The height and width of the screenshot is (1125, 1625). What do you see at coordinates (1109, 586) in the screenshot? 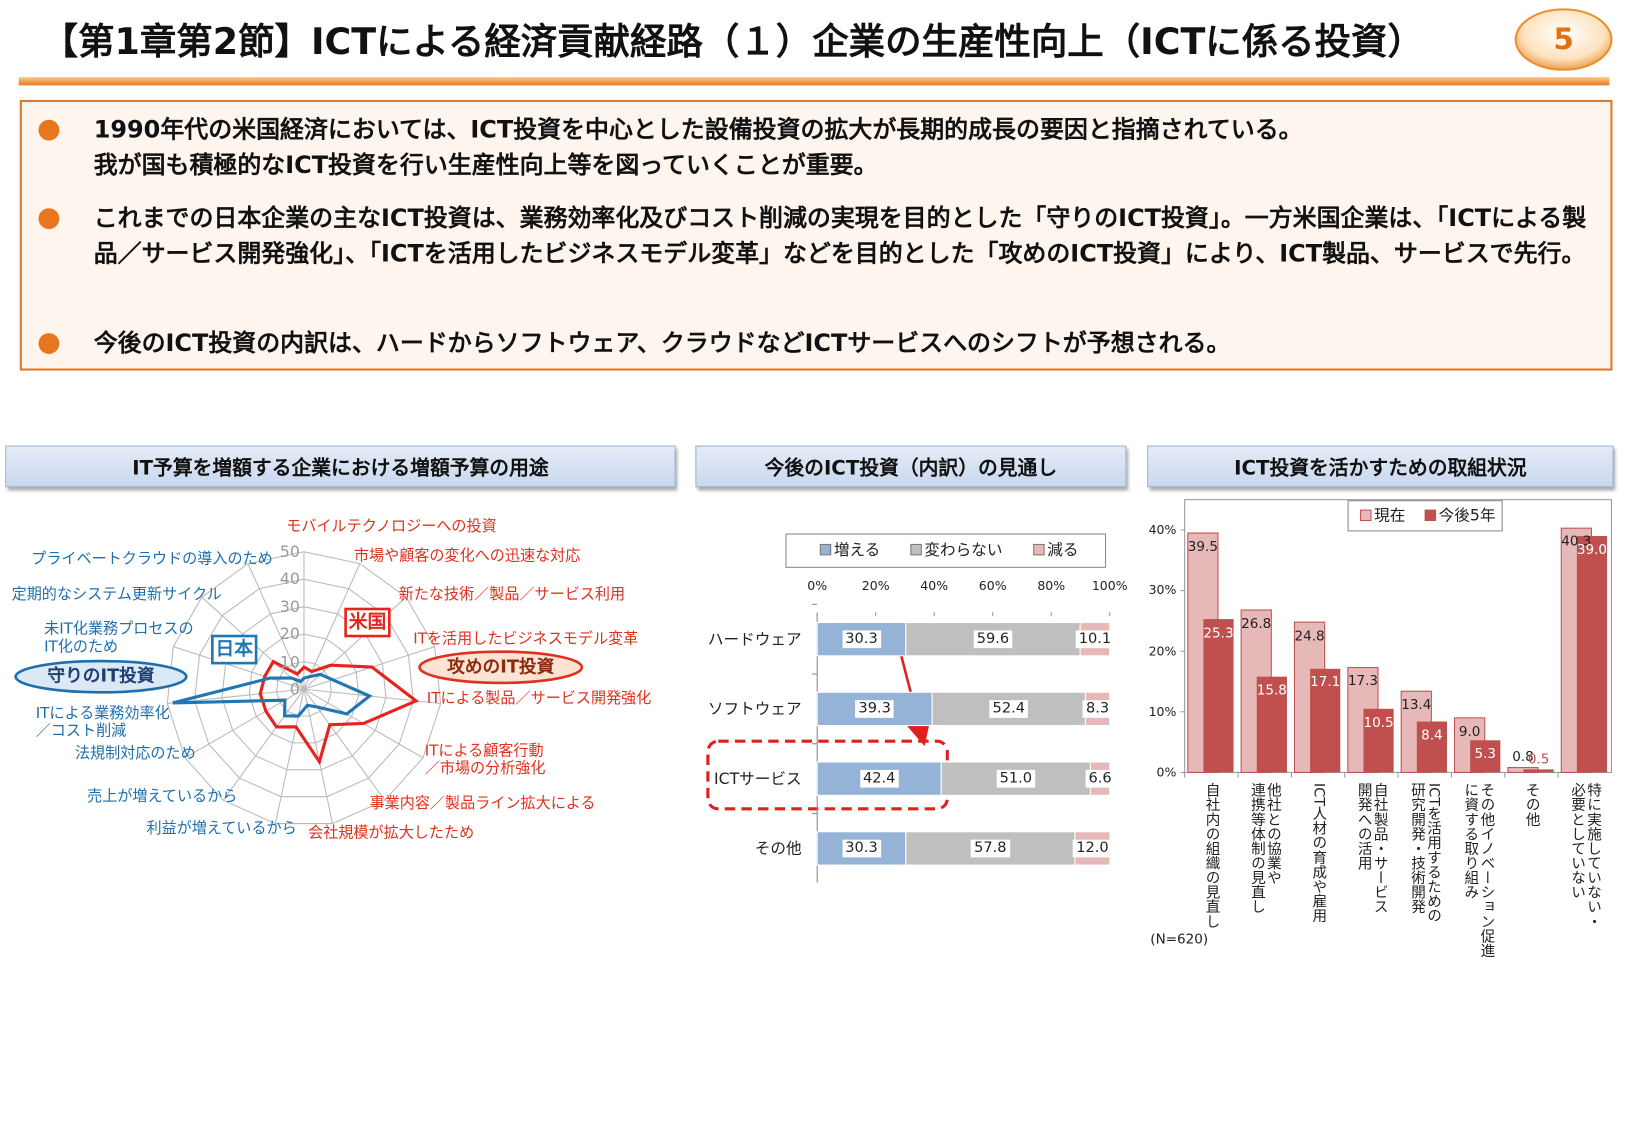
I see `x-tick-label: 100%` at bounding box center [1109, 586].